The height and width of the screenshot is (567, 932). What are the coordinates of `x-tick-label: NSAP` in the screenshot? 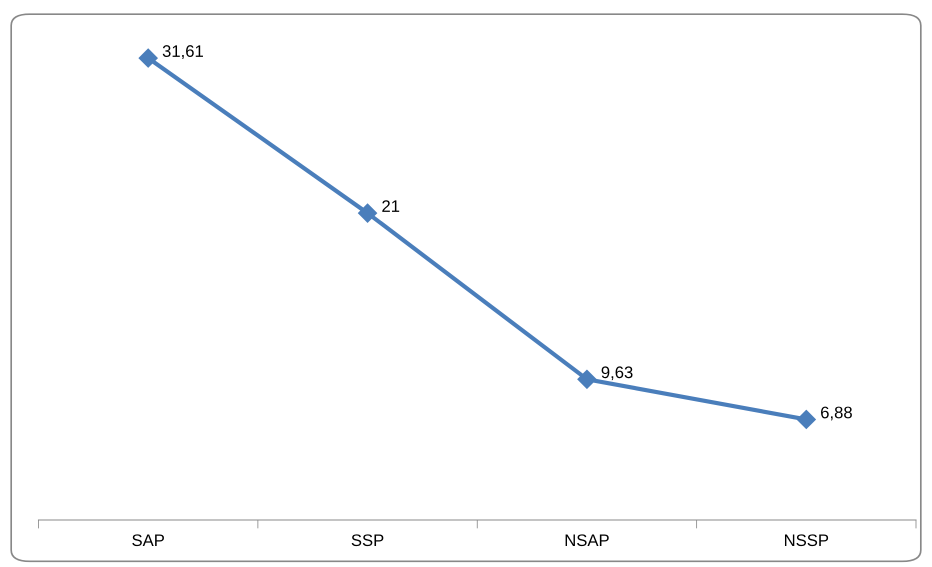 It's located at (587, 540).